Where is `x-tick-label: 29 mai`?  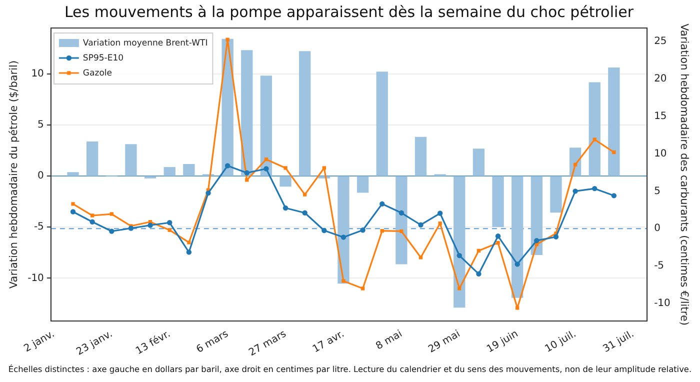
x-tick-label: 29 mai is located at coordinates (444, 342).